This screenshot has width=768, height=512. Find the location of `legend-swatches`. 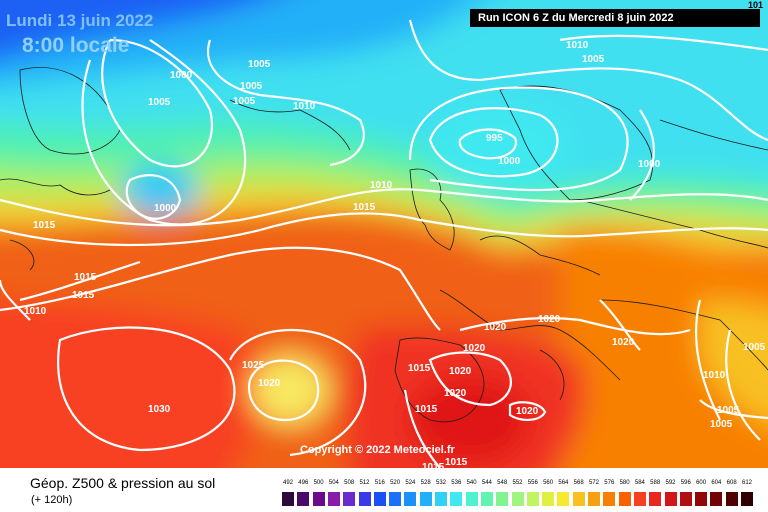

legend-swatches is located at coordinates (519, 499).